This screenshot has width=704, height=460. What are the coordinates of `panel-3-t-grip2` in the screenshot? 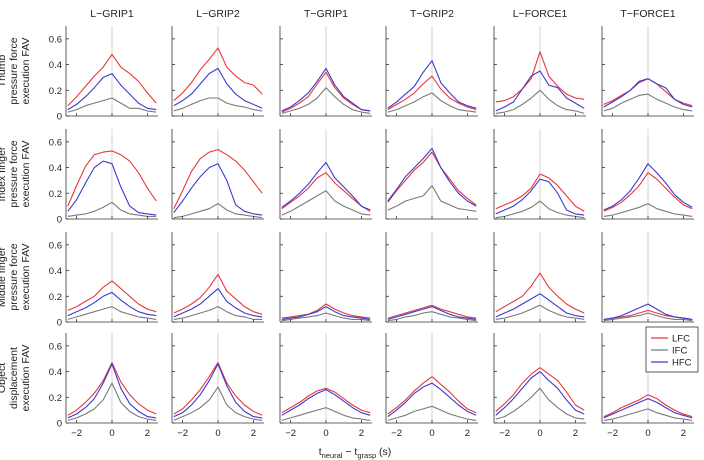 It's located at (431, 277).